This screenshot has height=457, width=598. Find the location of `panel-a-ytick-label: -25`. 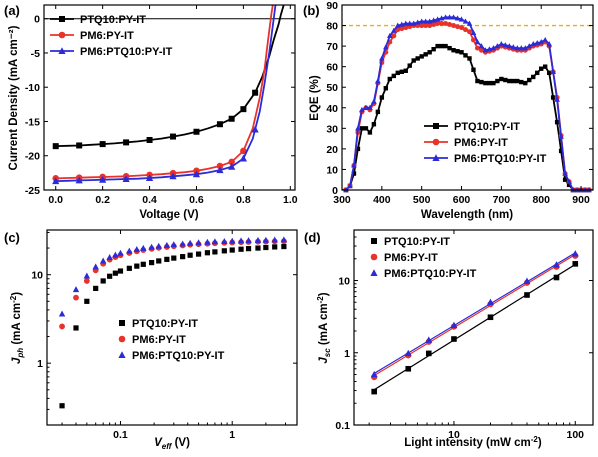

panel-a-ytick-label: -25 is located at coordinates (32, 191).